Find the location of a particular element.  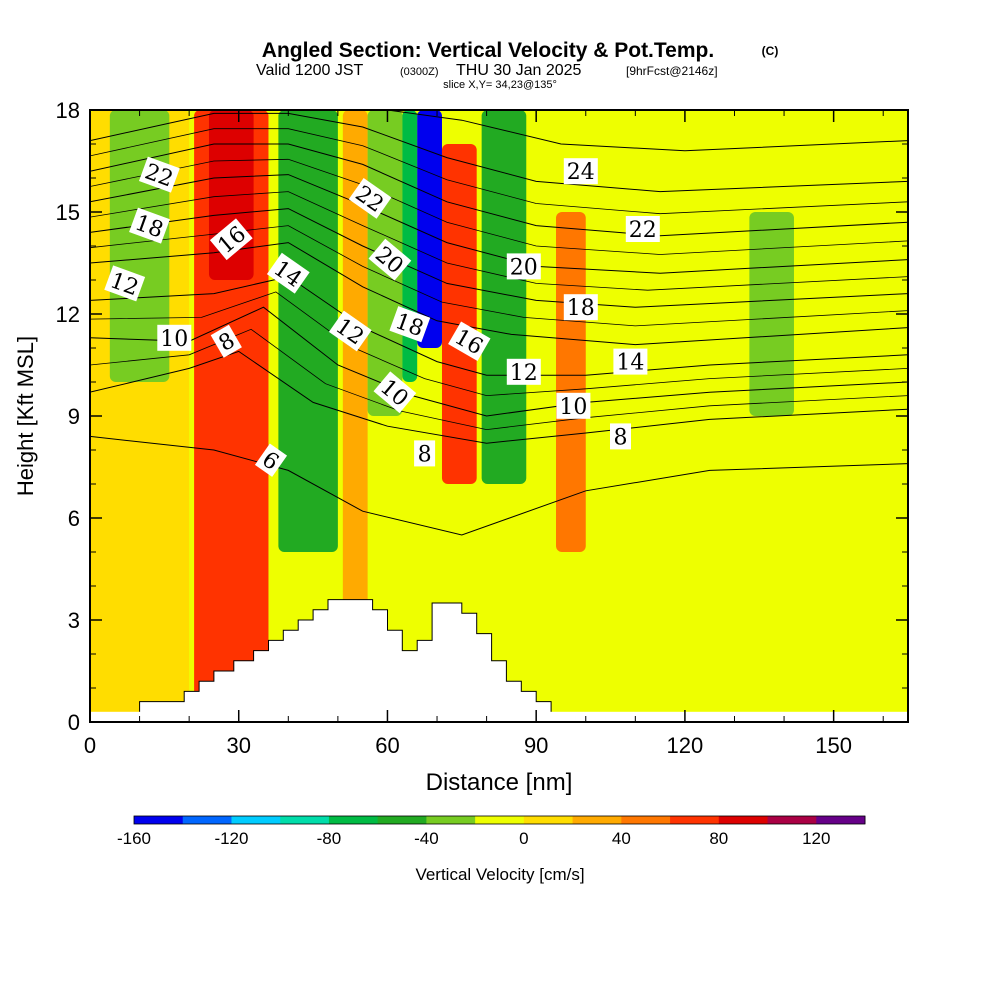

colorbar: -160 -120 -80 -40 0 40 80 120 is located at coordinates (491, 831).